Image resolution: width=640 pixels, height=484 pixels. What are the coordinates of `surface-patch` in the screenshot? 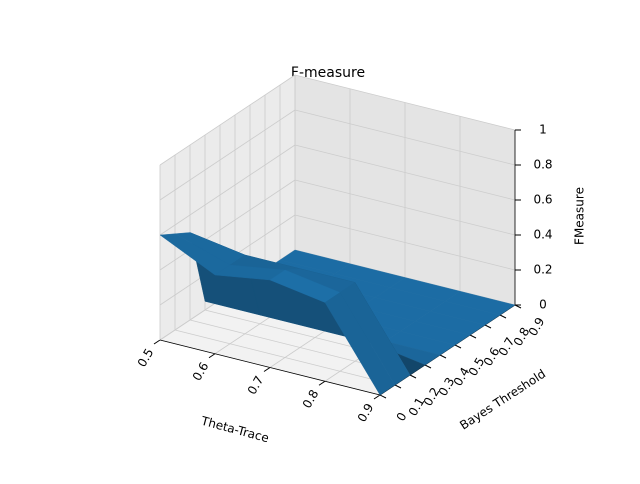 It's located at (360, 344).